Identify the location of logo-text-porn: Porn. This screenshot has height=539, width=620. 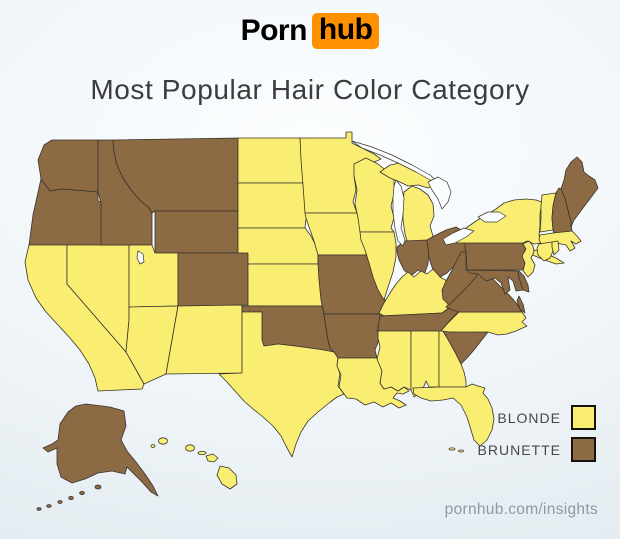
(274, 30).